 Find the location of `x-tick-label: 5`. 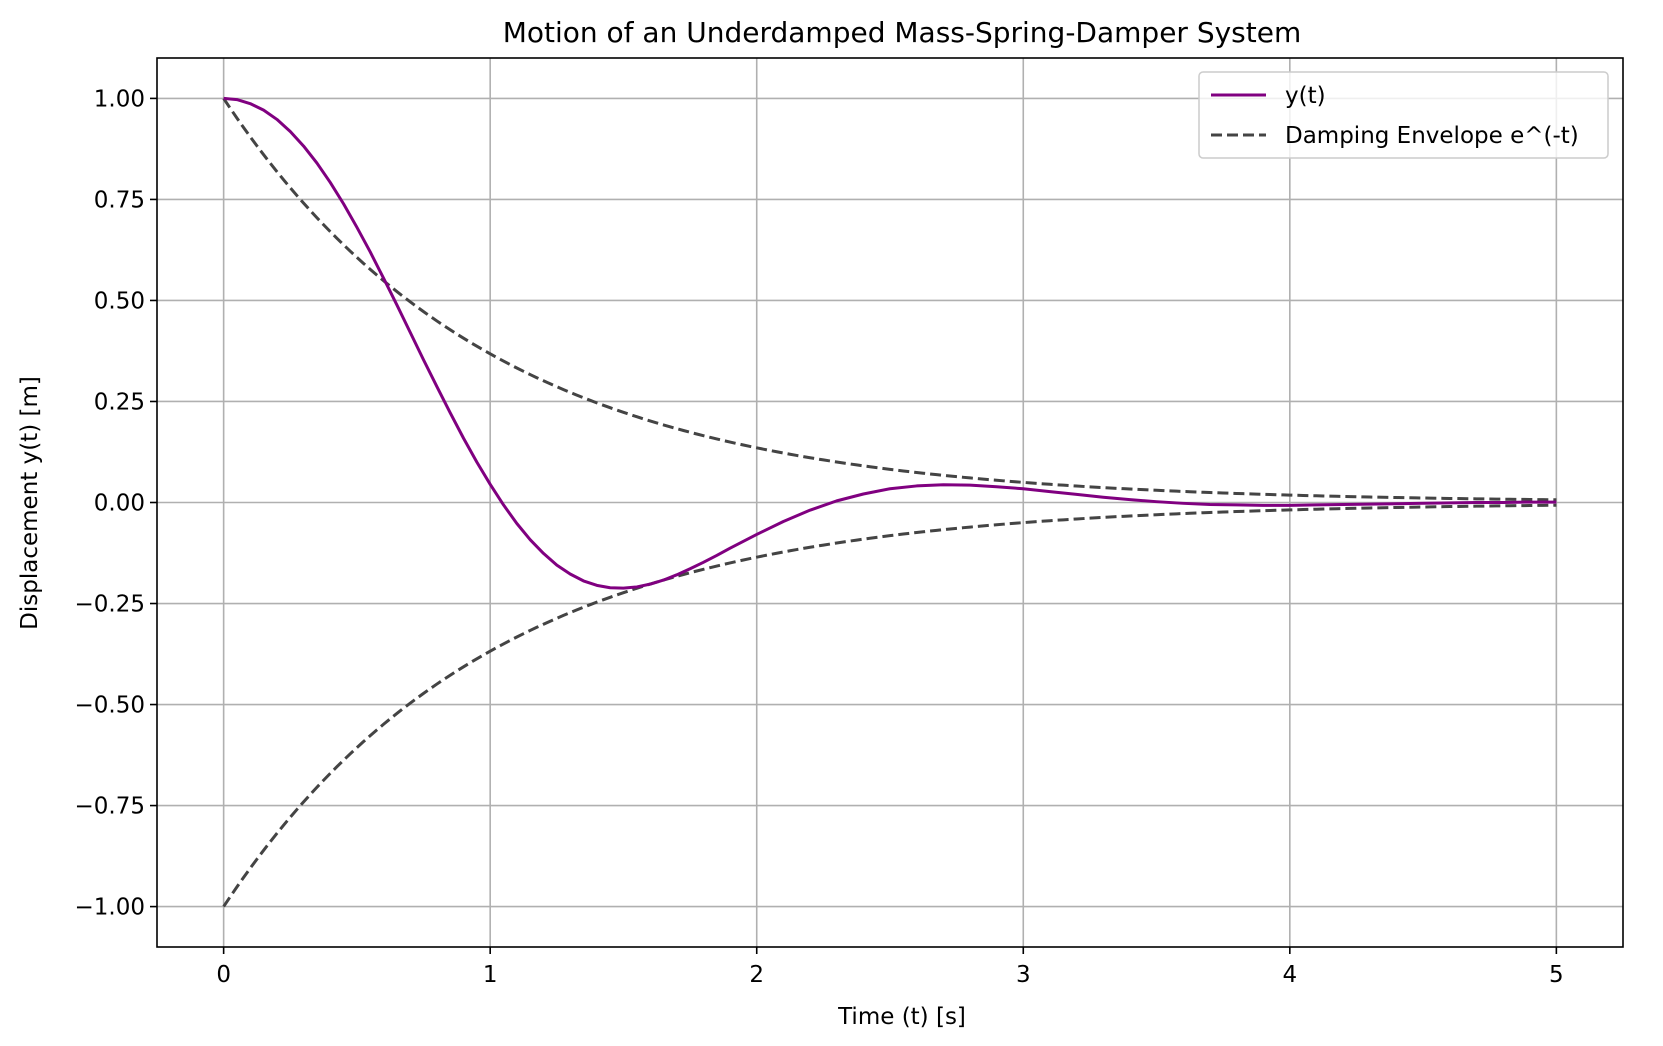

x-tick-label: 5 is located at coordinates (1556, 975).